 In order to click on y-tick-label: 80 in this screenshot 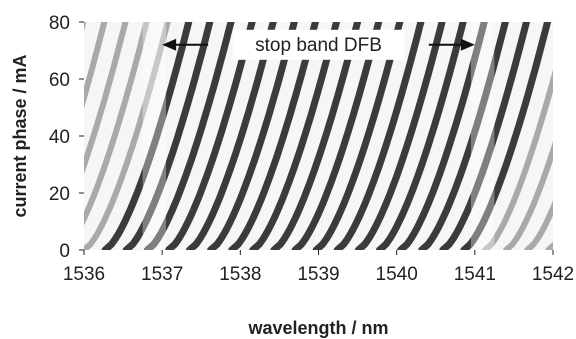, I will do `click(59, 23)`.